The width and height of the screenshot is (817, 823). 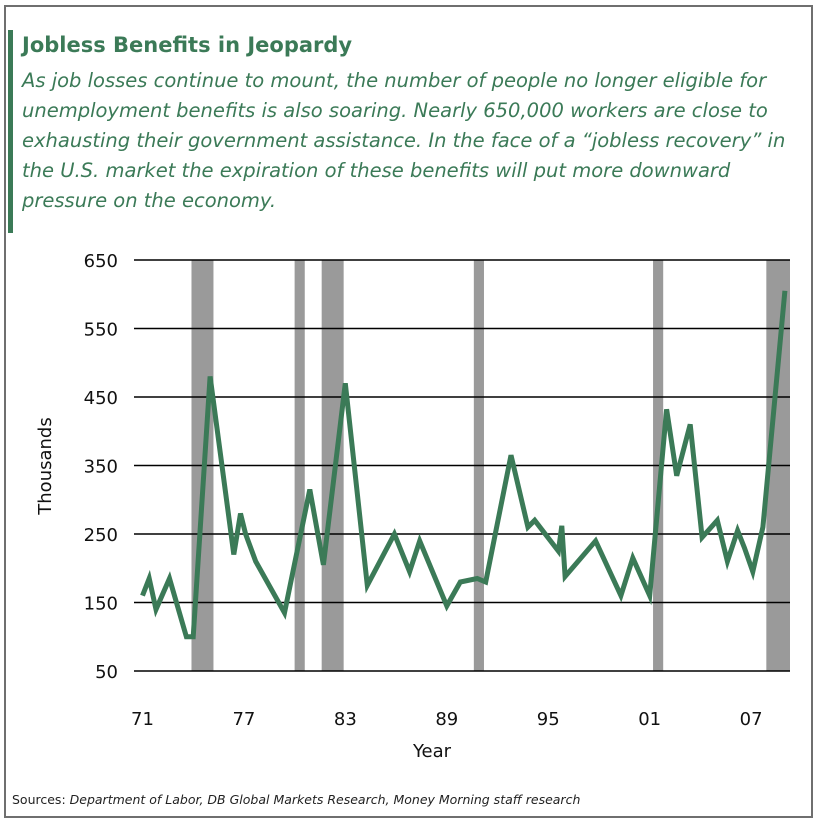 What do you see at coordinates (10, 131) in the screenshot?
I see `title-accent-bar` at bounding box center [10, 131].